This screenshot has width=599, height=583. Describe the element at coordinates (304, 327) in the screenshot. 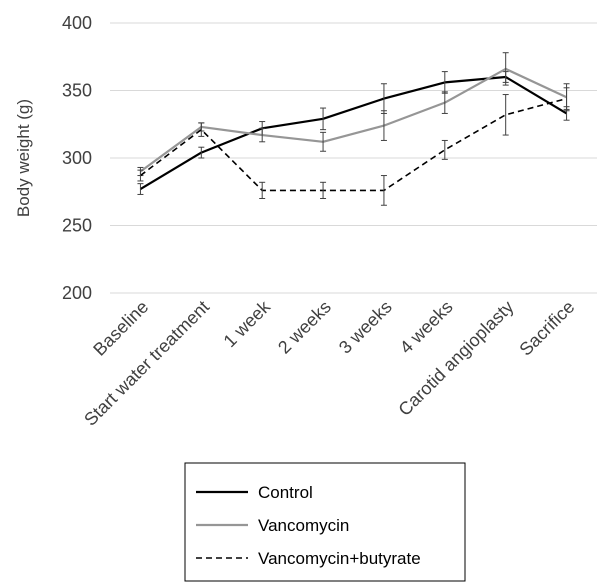

I see `x-tick-label: 2 weeks` at that location.